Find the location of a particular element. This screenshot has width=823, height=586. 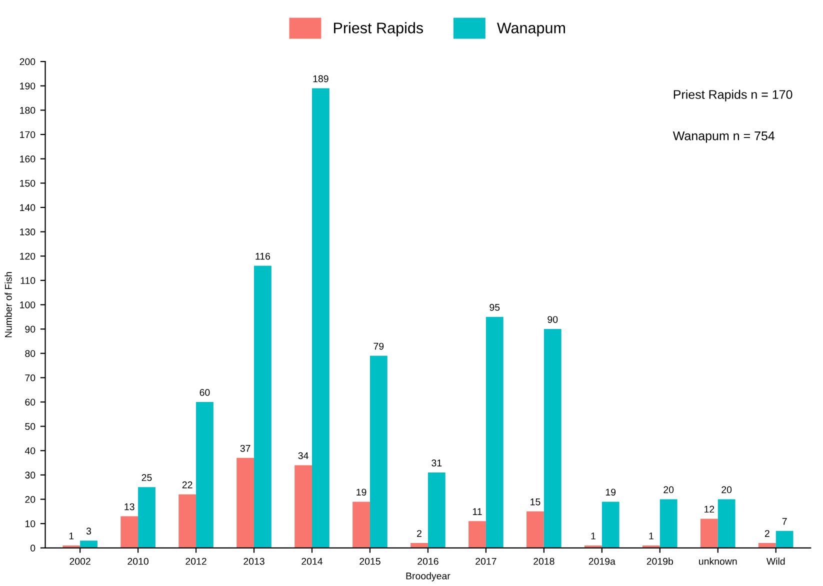

y-tick-label: 160 is located at coordinates (28, 159).